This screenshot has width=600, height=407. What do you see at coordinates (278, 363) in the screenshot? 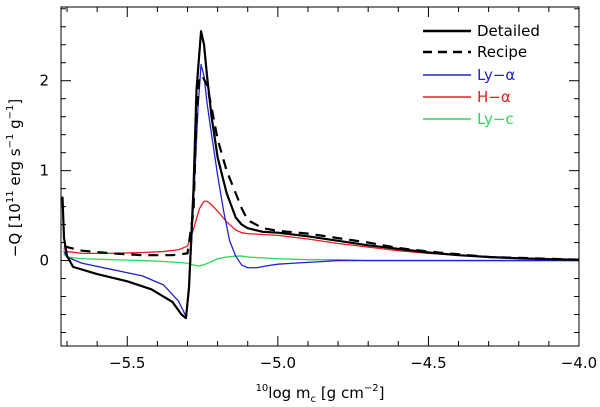
I see `x-tick-label: −5.0` at bounding box center [278, 363].